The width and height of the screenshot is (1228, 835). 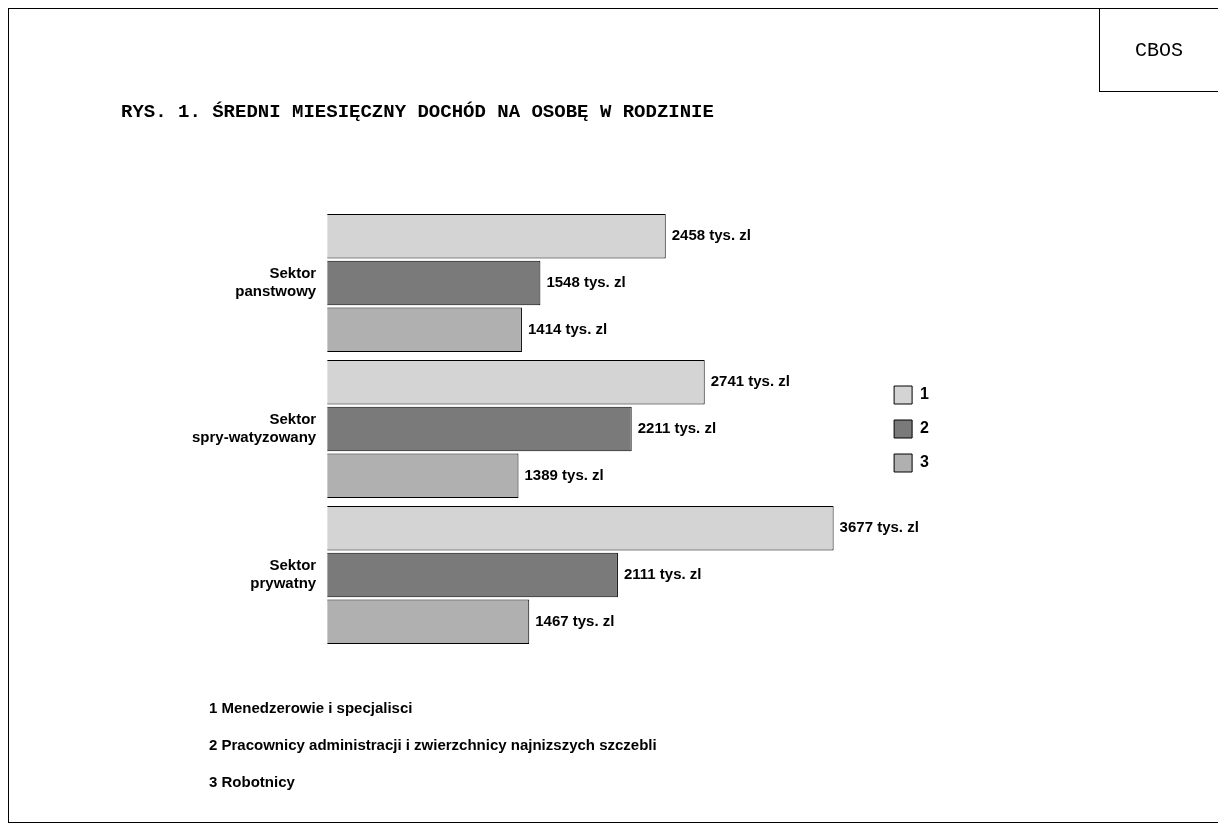 What do you see at coordinates (925, 394) in the screenshot?
I see `legend-label: 1` at bounding box center [925, 394].